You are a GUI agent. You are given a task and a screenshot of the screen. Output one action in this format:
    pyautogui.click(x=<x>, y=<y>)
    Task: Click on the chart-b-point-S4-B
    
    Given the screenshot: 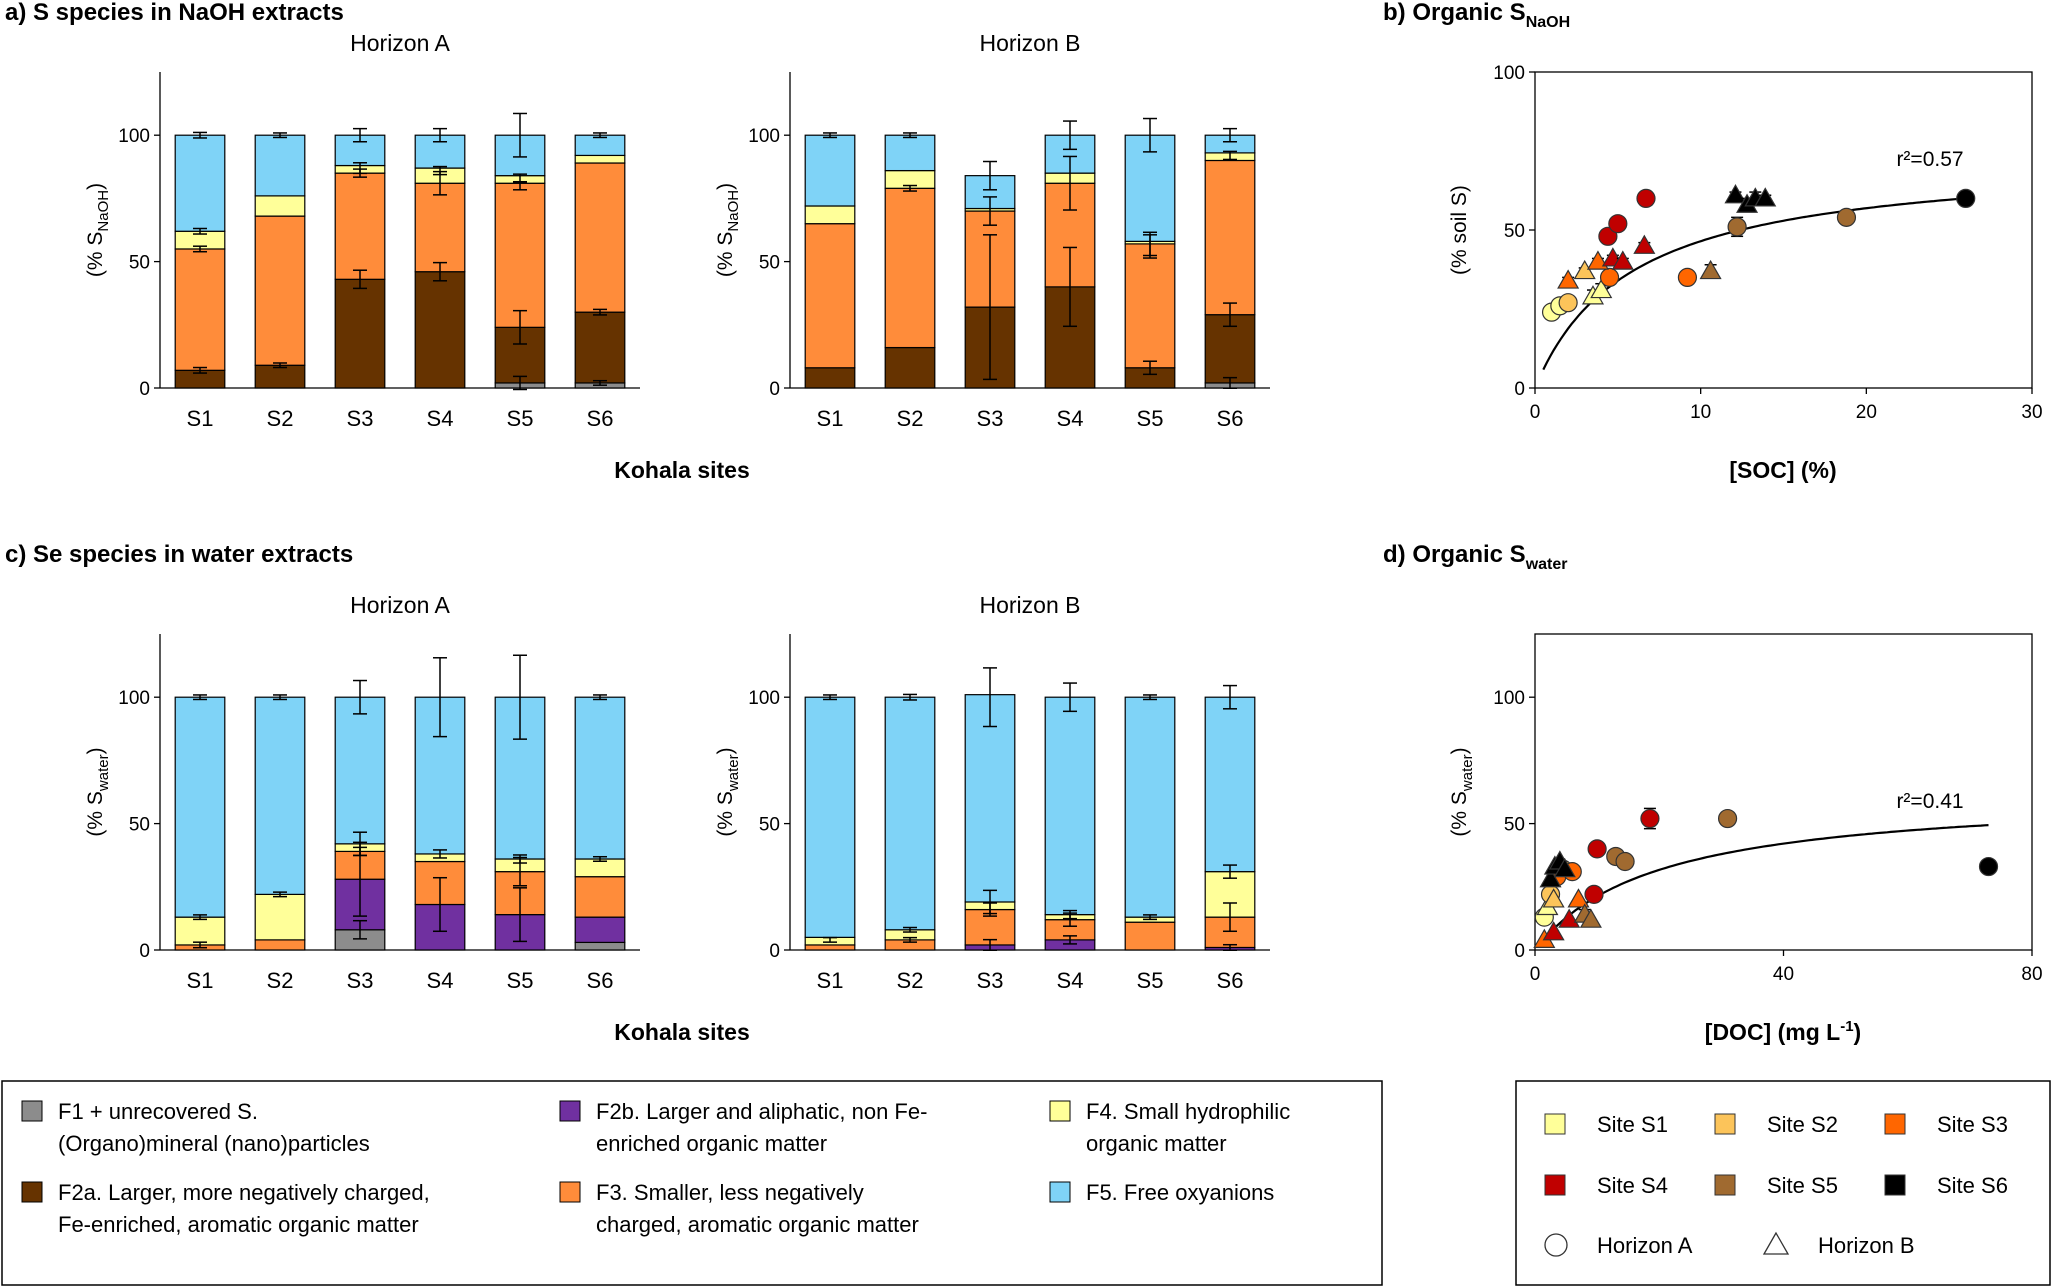 What is the action you would take?
    pyautogui.click(x=1622, y=260)
    